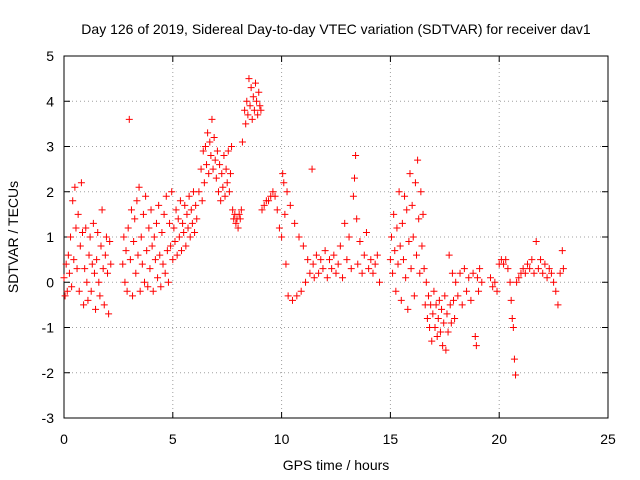 The width and height of the screenshot is (640, 480). What do you see at coordinates (48, 418) in the screenshot?
I see `y-tick-label: -3` at bounding box center [48, 418].